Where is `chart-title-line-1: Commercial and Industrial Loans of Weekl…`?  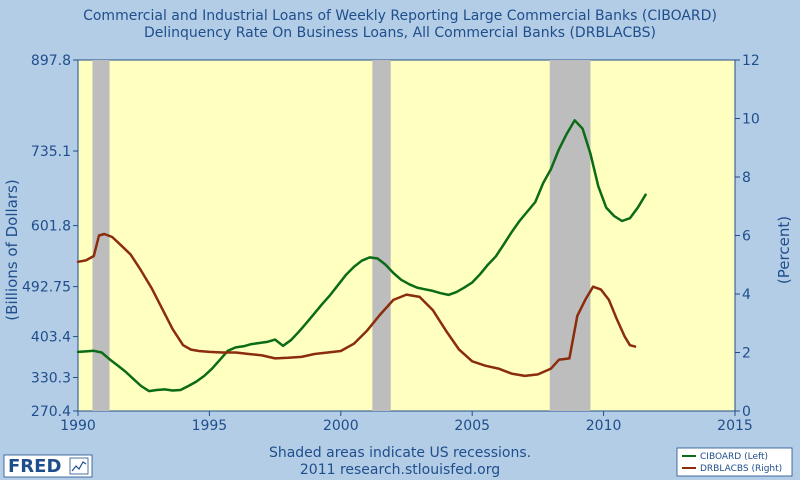 chart-title-line-1: Commercial and Industrial Loans of Weekl… is located at coordinates (400, 16).